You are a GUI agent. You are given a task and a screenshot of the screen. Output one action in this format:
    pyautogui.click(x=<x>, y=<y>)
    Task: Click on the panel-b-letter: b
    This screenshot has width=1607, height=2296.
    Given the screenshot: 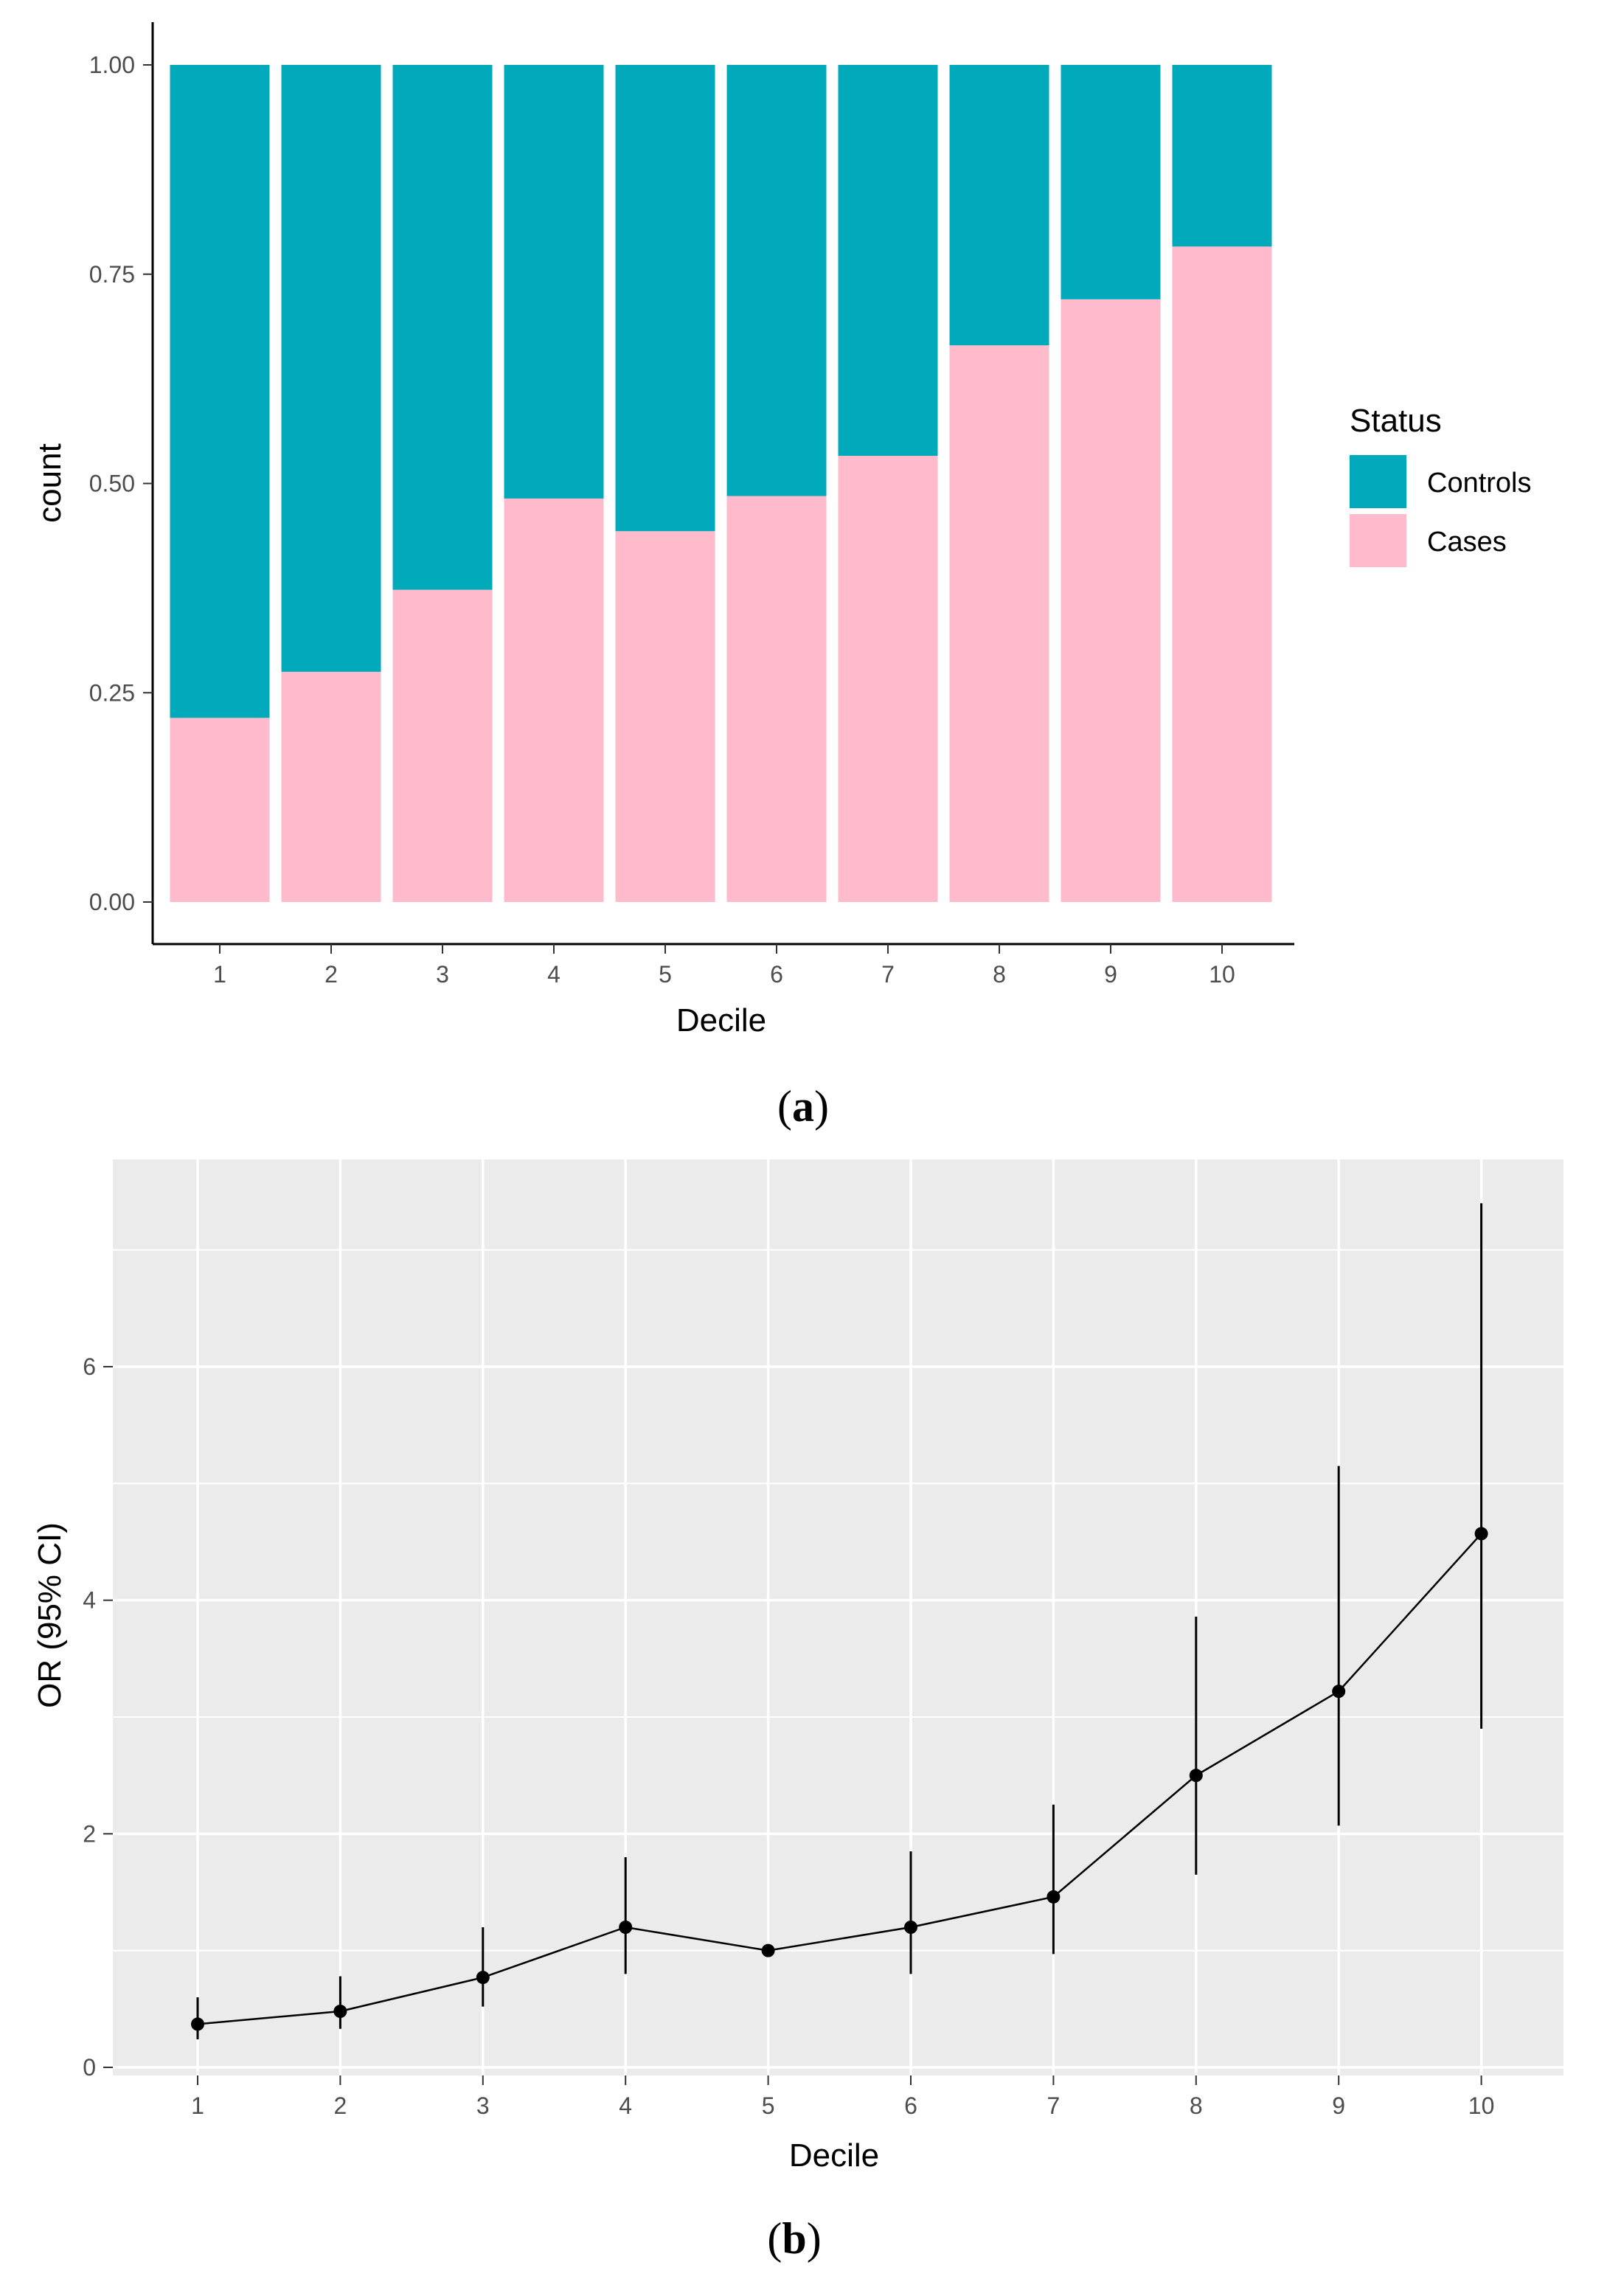 What is the action you would take?
    pyautogui.click(x=794, y=2238)
    